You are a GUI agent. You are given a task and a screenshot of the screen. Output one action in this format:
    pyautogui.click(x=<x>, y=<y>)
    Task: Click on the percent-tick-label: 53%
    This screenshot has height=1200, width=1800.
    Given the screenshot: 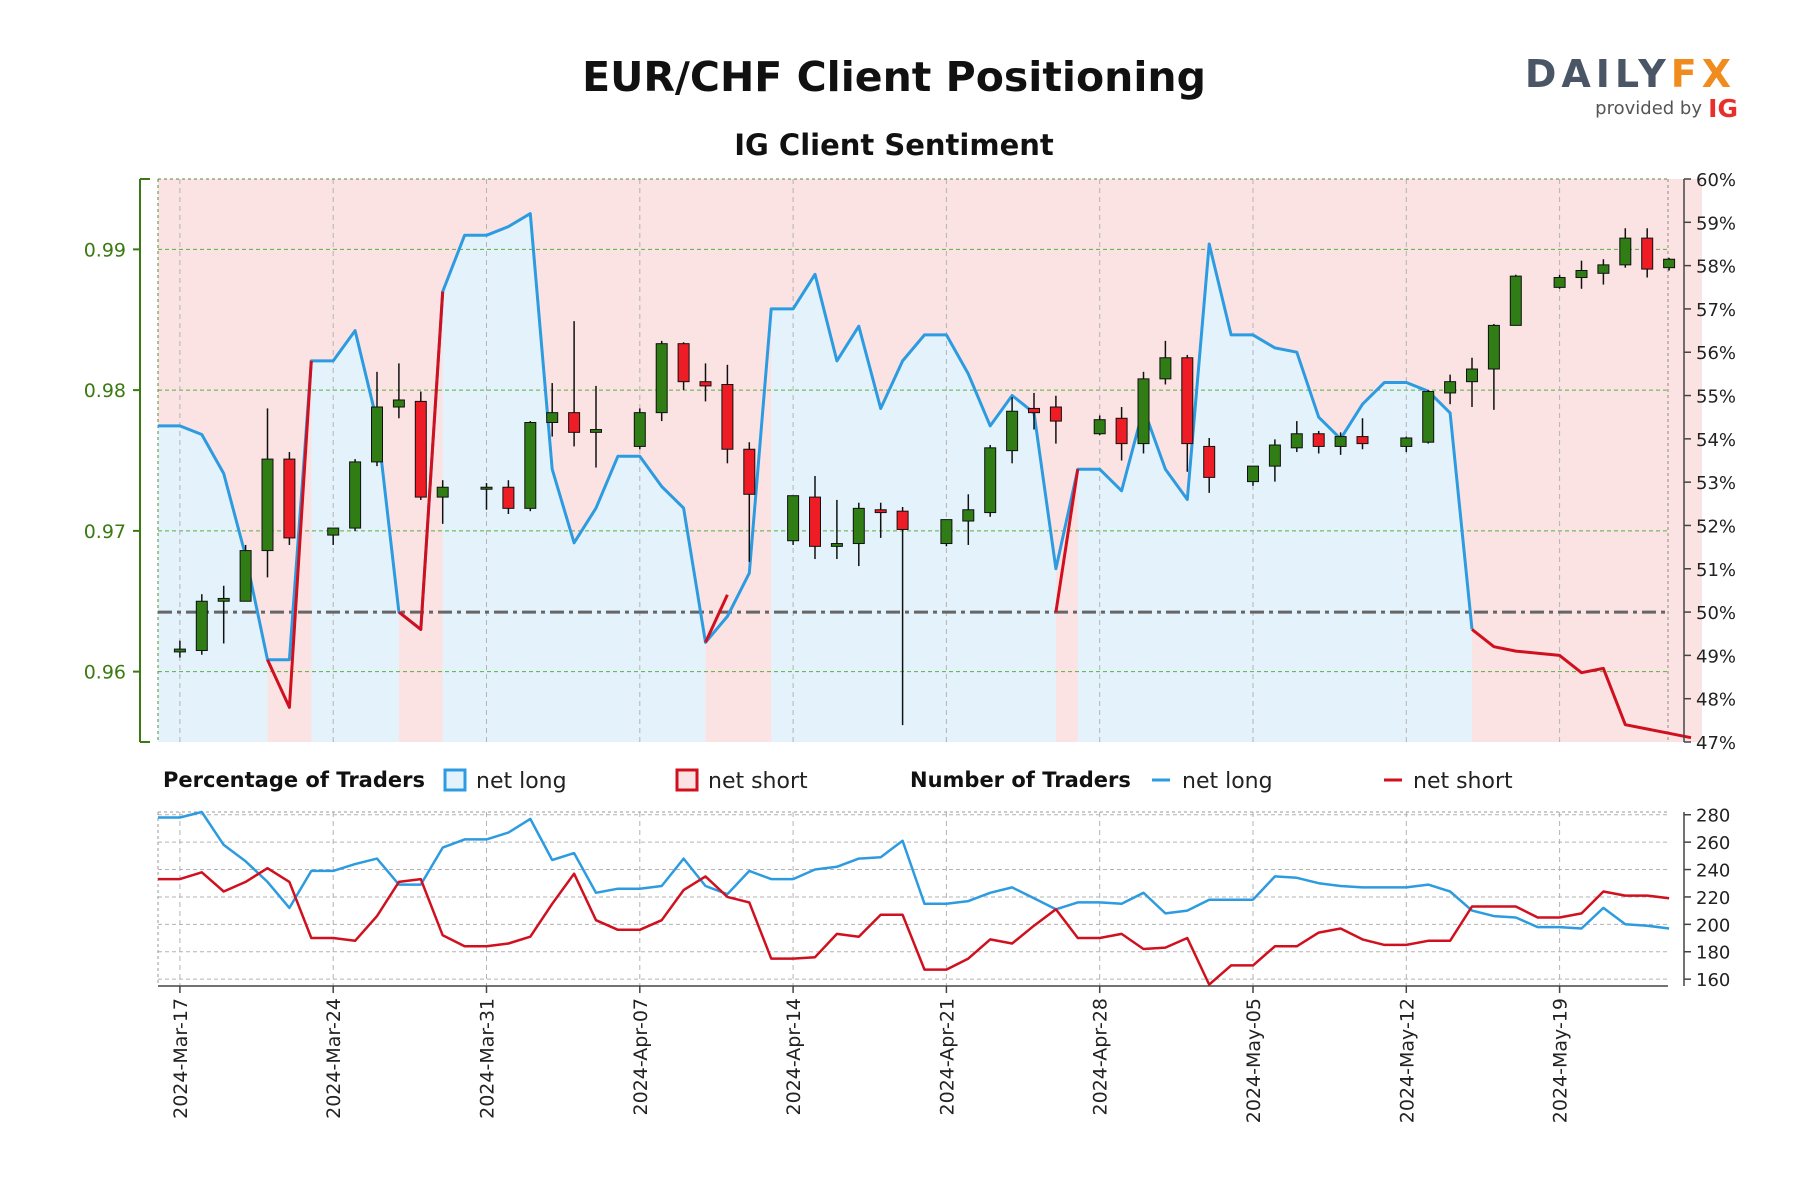 What is the action you would take?
    pyautogui.click(x=1716, y=483)
    